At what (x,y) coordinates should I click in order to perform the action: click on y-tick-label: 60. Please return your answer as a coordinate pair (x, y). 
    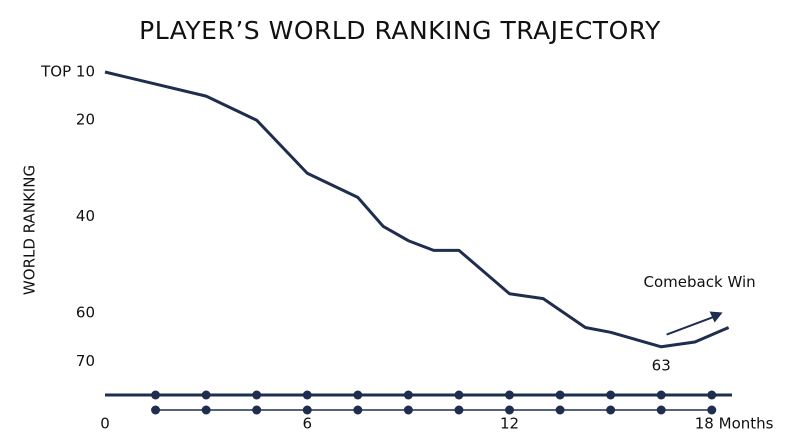
    Looking at the image, I should click on (85, 313).